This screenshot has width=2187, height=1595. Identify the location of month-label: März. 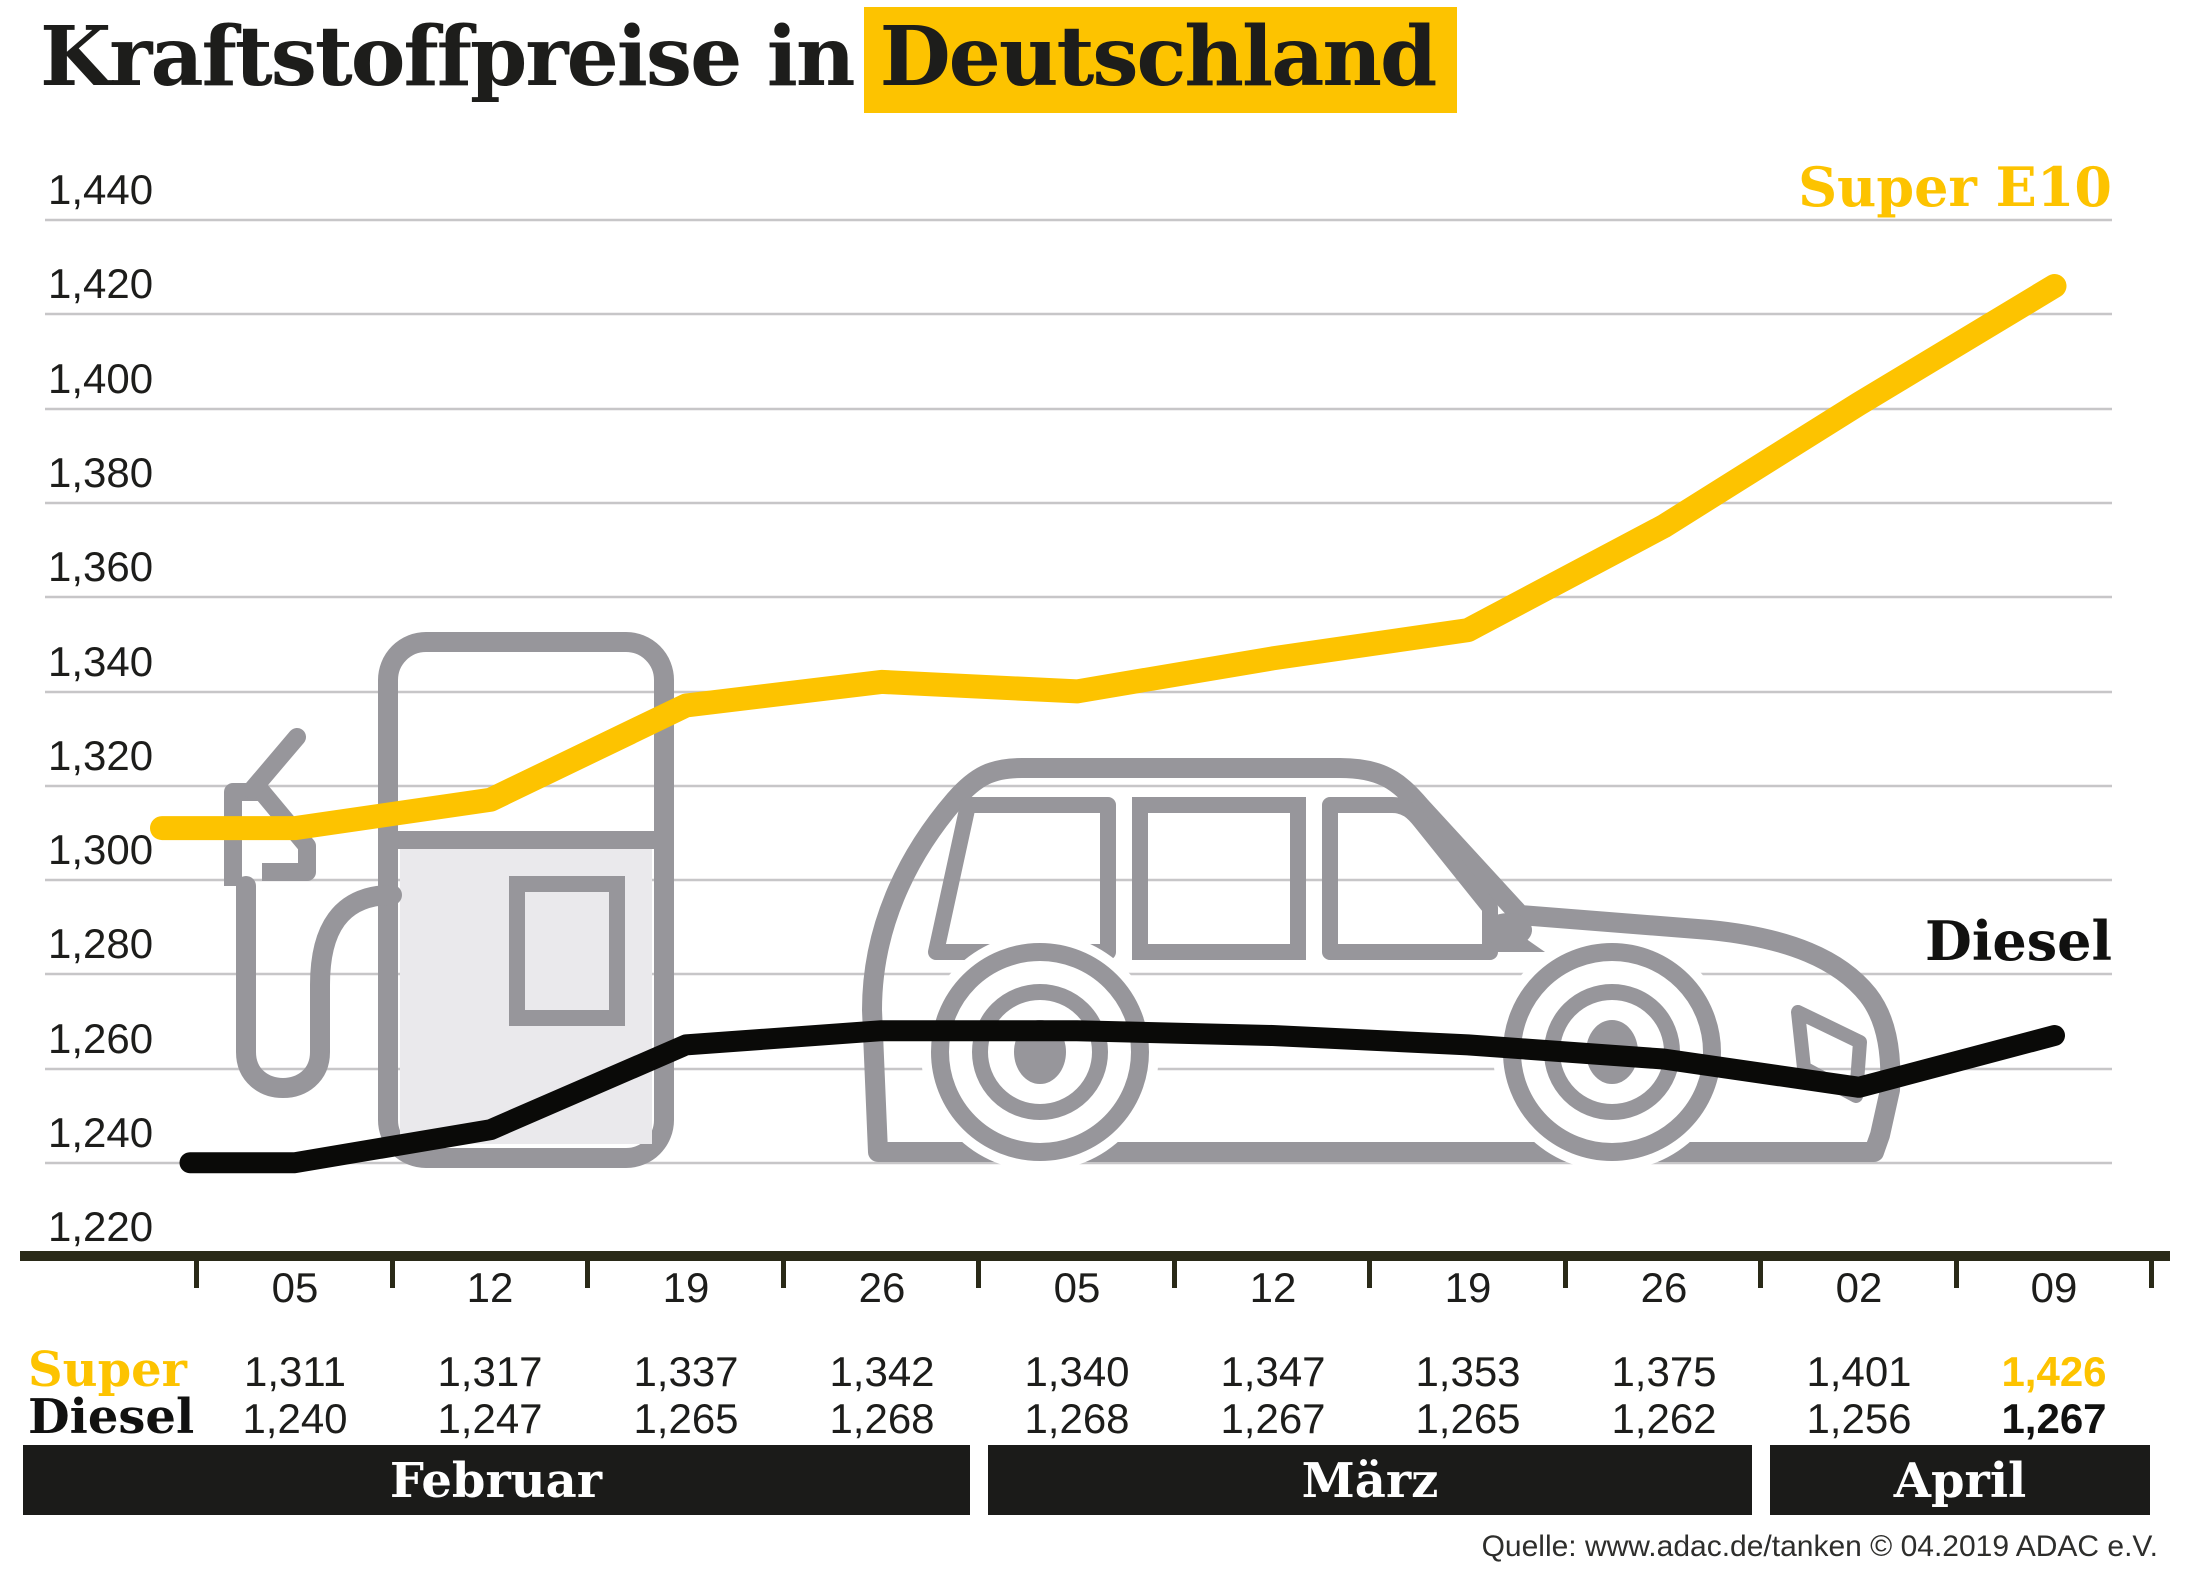
(1370, 1481).